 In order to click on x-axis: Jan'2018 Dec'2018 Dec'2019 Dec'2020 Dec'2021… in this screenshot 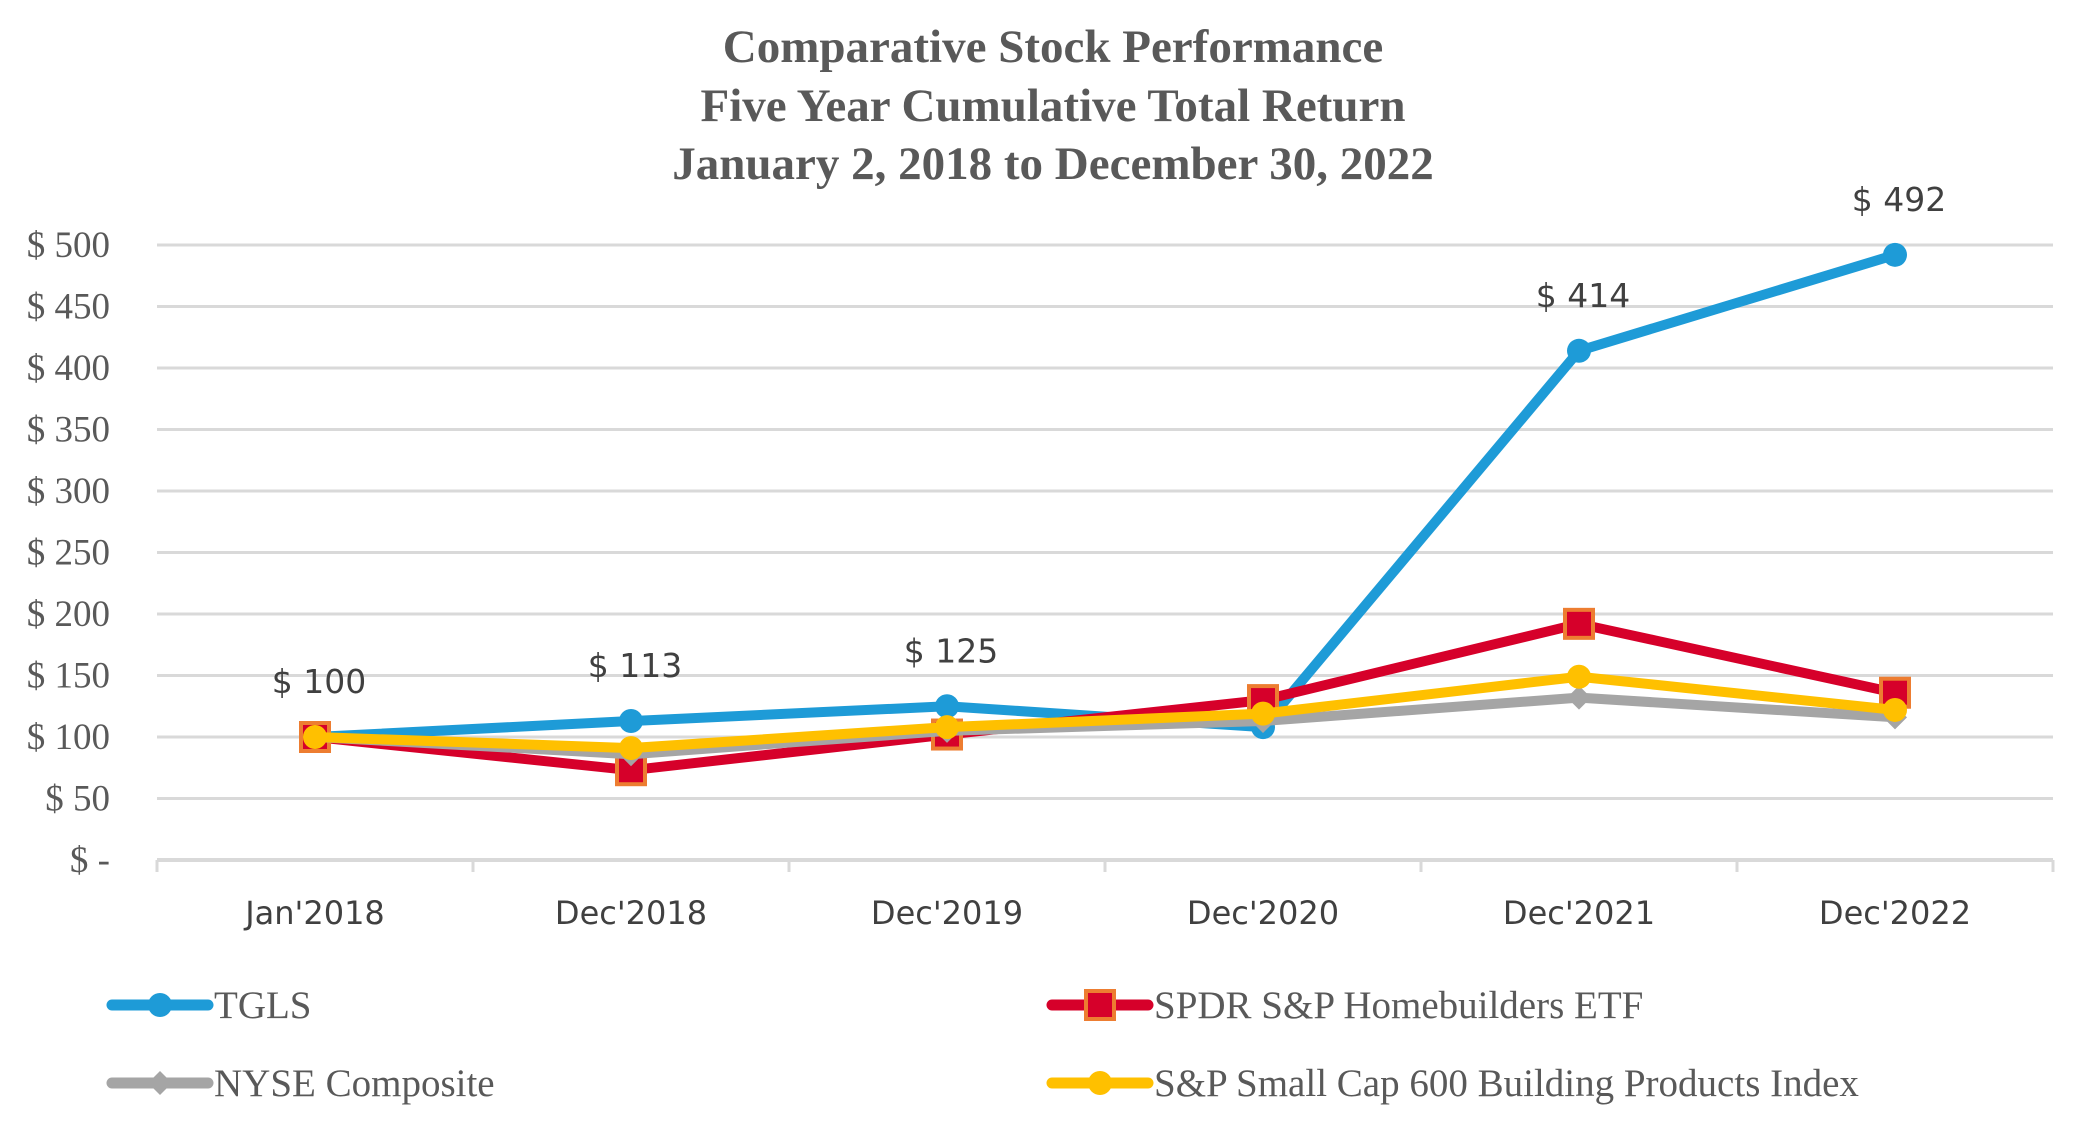, I will do `click(1105, 896)`.